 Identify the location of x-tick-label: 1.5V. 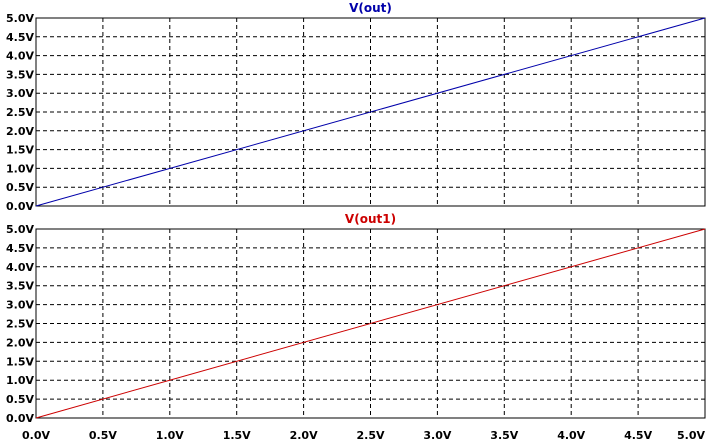
(237, 435).